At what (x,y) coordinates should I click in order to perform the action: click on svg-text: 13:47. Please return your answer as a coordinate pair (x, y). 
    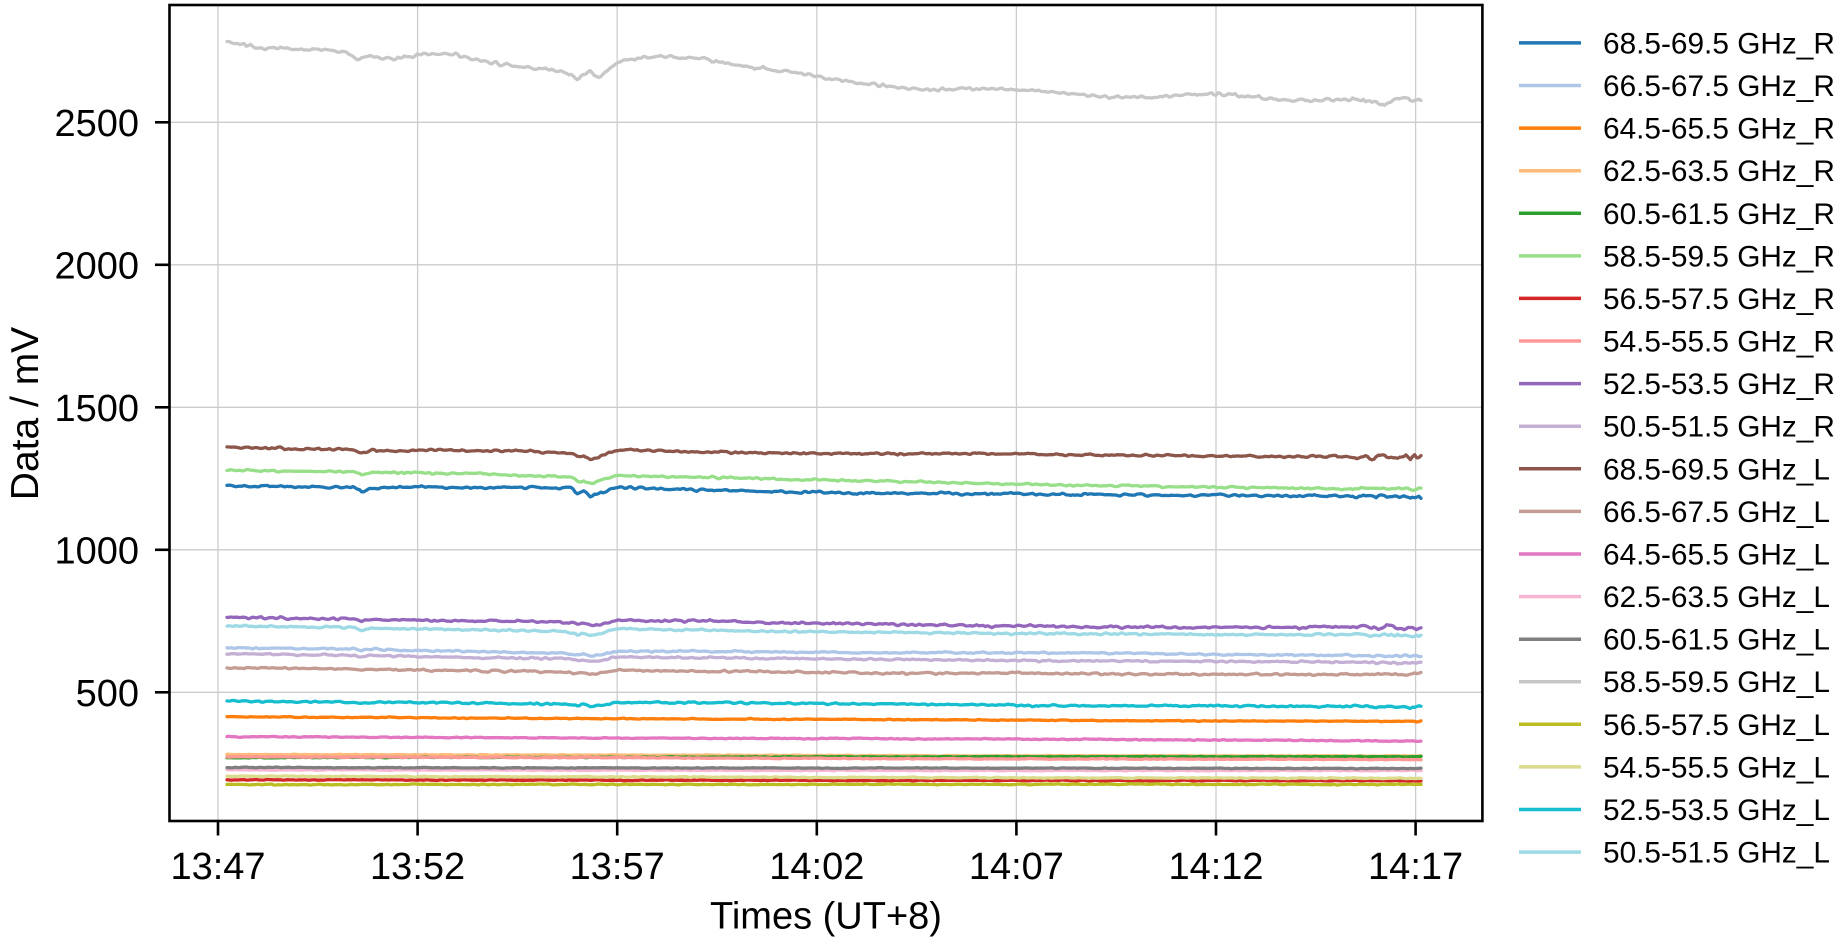
    Looking at the image, I should click on (217, 867).